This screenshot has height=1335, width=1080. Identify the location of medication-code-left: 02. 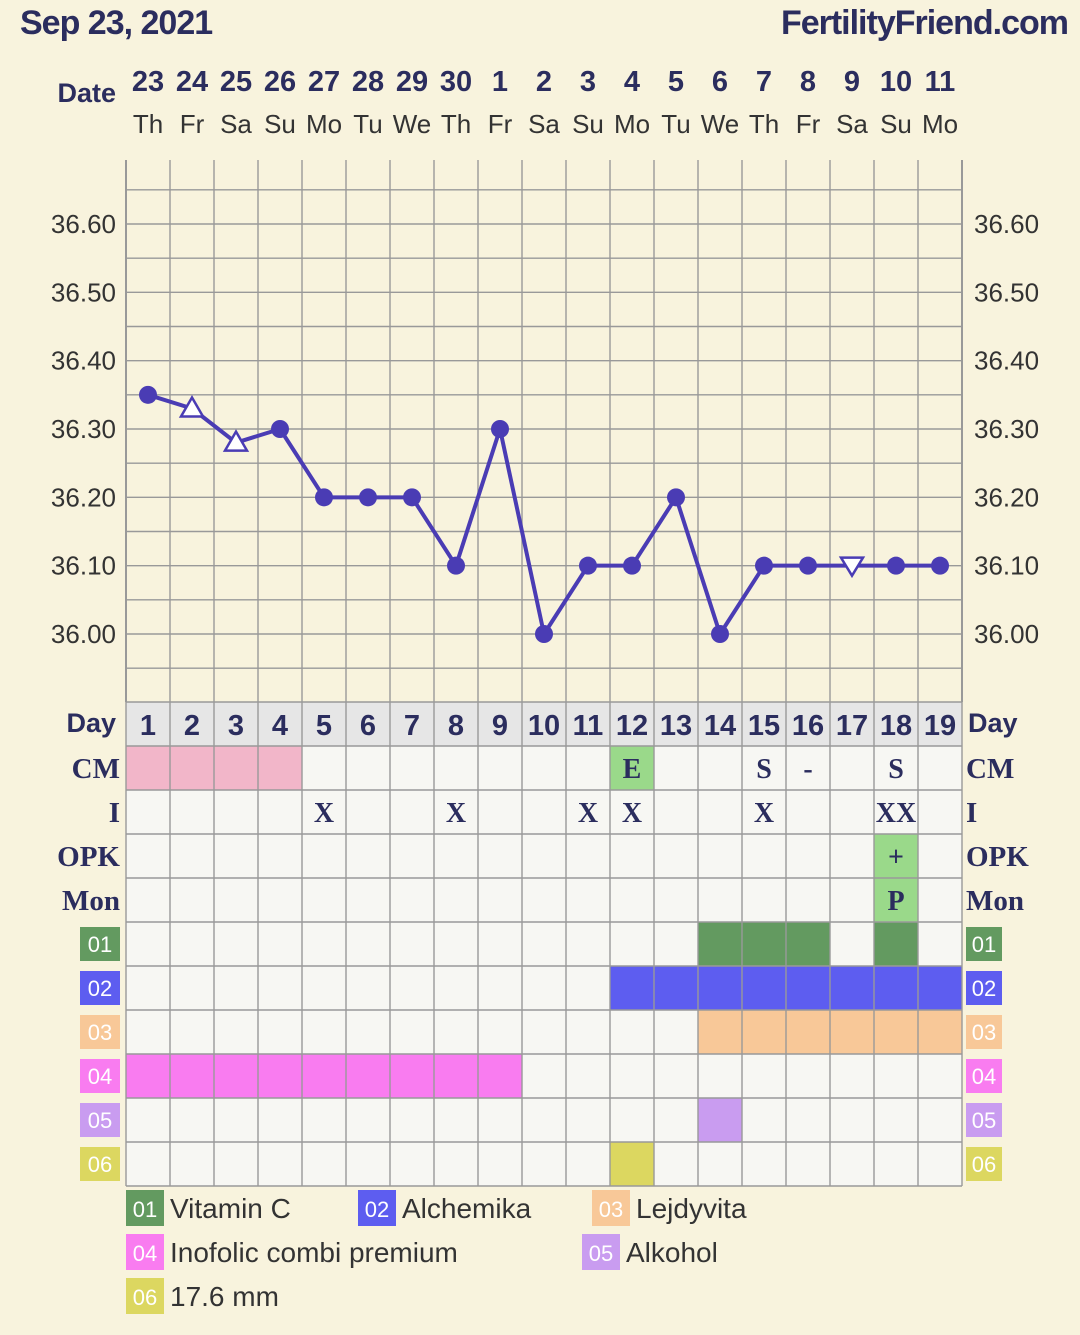
(100, 988).